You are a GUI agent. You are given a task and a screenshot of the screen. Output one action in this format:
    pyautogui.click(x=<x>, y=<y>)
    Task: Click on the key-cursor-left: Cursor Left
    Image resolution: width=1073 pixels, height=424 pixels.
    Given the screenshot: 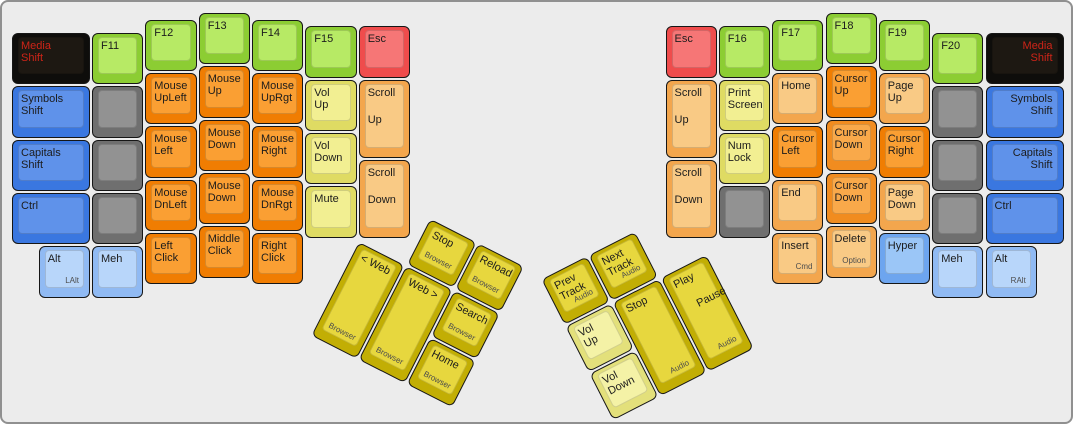 What is the action you would take?
    pyautogui.click(x=798, y=152)
    